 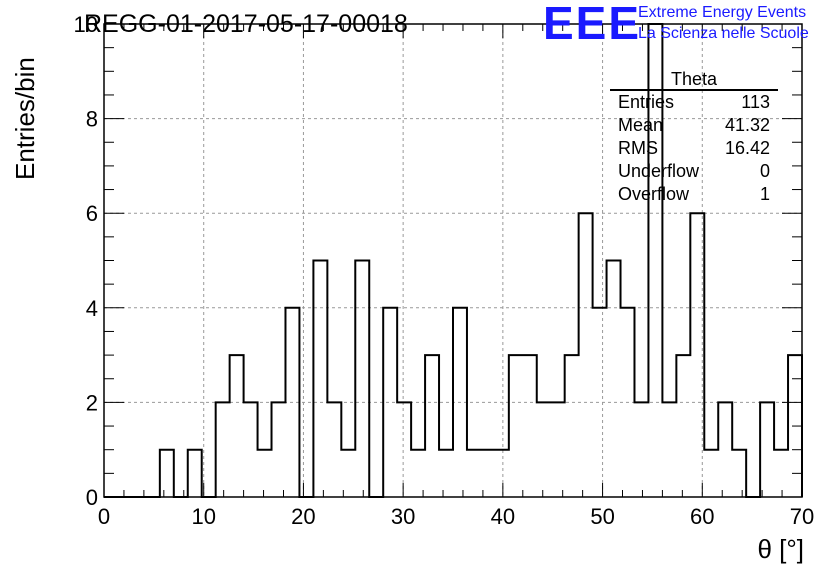 I want to click on y-axis-label: Entries/bin, so click(x=25, y=118).